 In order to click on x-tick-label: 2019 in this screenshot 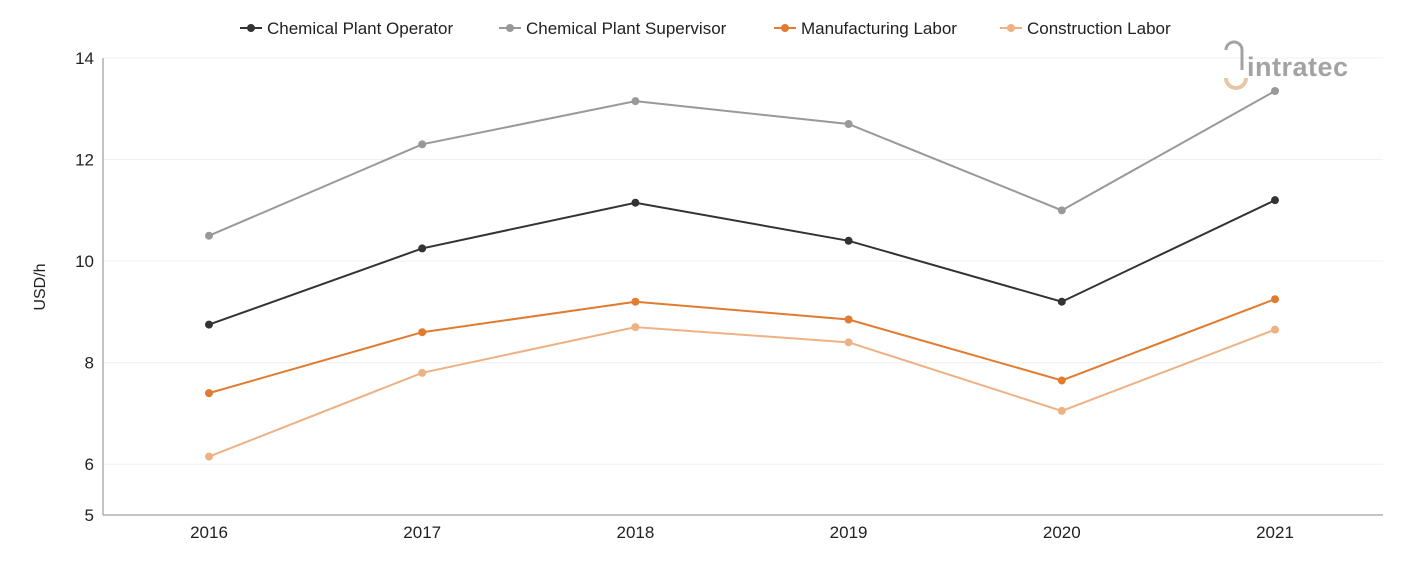, I will do `click(849, 532)`.